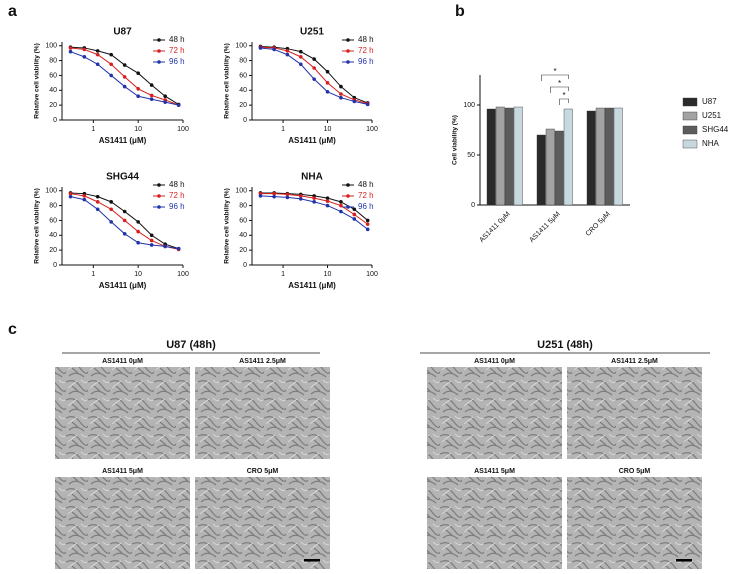 The height and width of the screenshot is (574, 733). What do you see at coordinates (565, 345) in the screenshot?
I see `group-title: U251 (48h)` at bounding box center [565, 345].